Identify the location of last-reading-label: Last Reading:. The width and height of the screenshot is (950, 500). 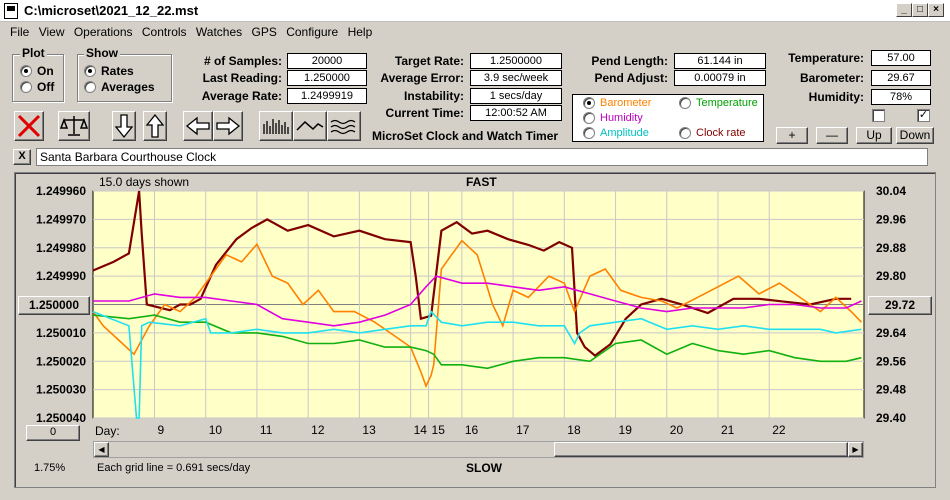
(242, 78).